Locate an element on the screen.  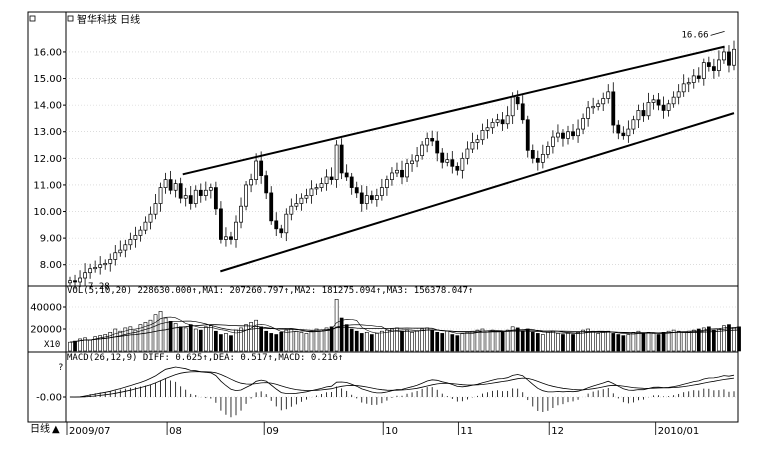
window-icon is located at coordinates (32, 18).